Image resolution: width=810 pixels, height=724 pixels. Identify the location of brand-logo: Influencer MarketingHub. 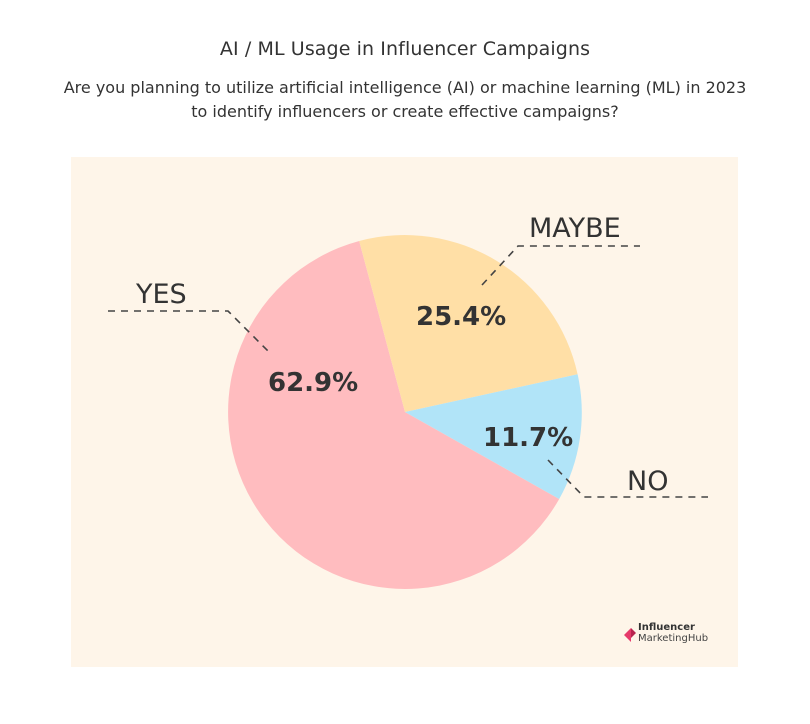
(677, 635).